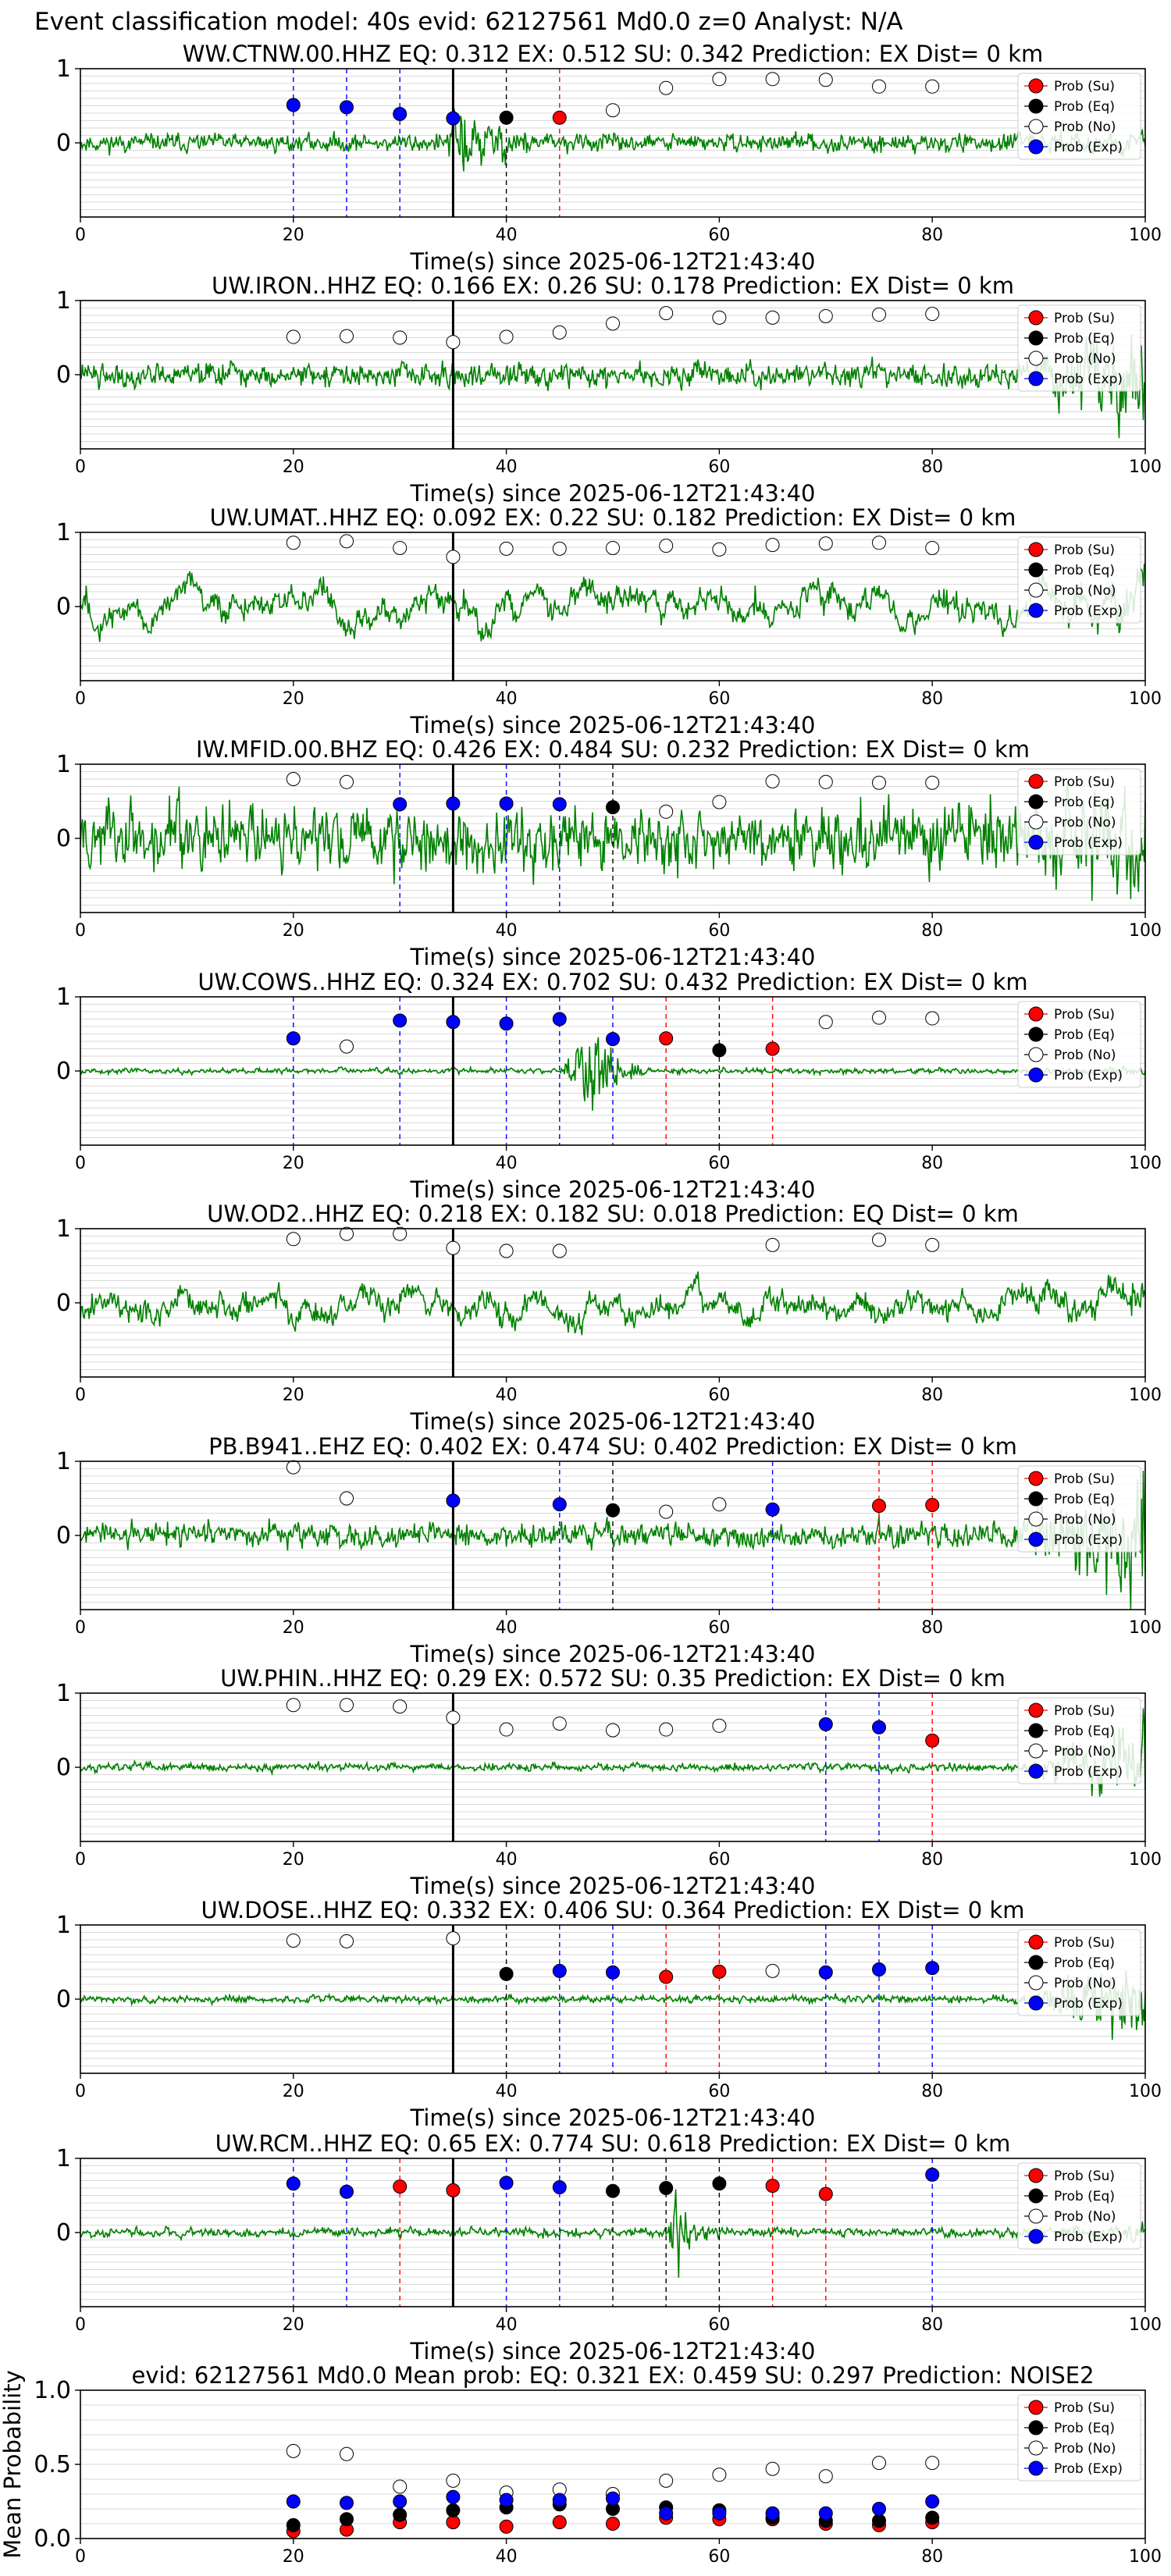 Image resolution: width=1171 pixels, height=2576 pixels. Describe the element at coordinates (1088, 1540) in the screenshot. I see `legend-label-exp: Prob (Exp)` at that location.